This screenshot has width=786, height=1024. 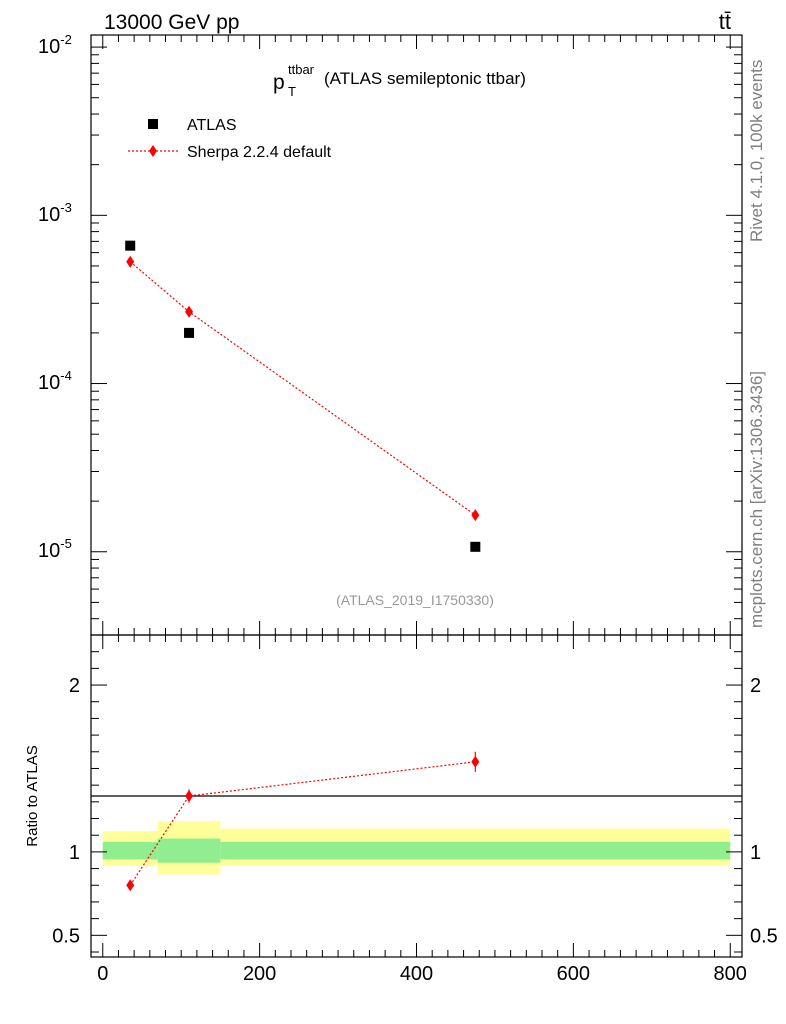 What do you see at coordinates (74, 686) in the screenshot?
I see `ratio-y-tick-label-left: 2` at bounding box center [74, 686].